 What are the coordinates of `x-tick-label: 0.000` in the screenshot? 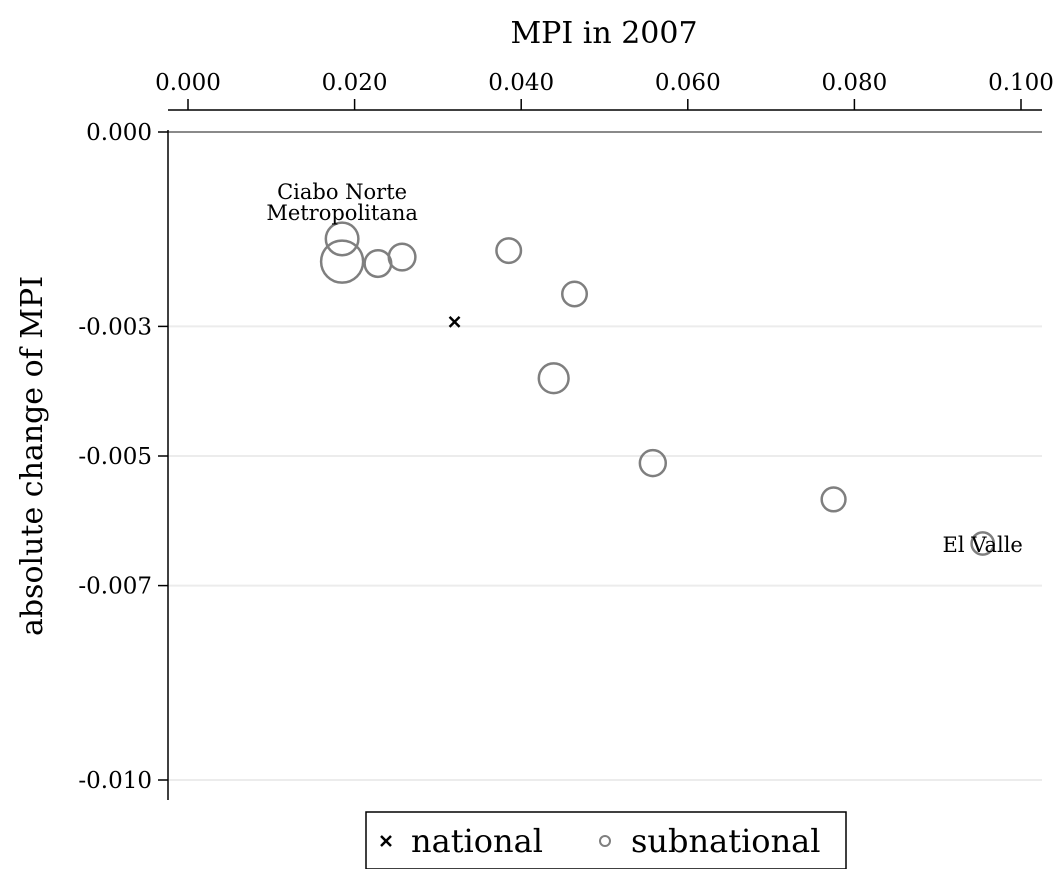 It's located at (188, 83).